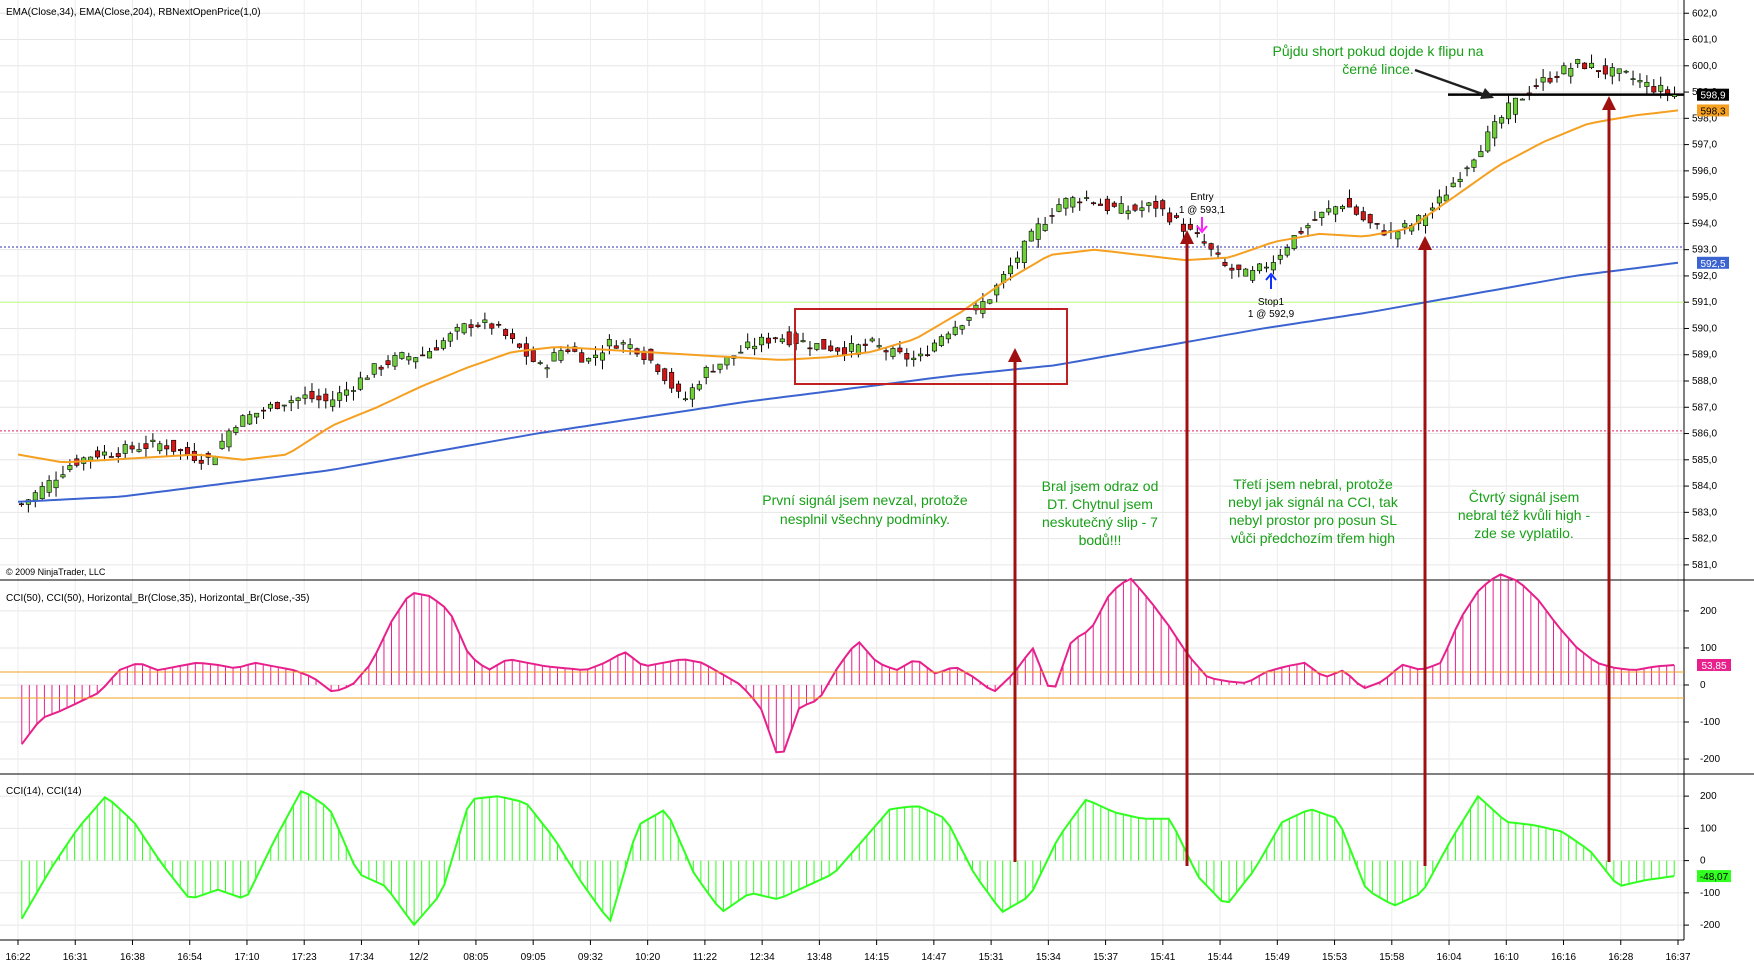 This screenshot has height=970, width=1754. Describe the element at coordinates (1015, 355) in the screenshot. I see `signal-arrowhead-icon` at that location.